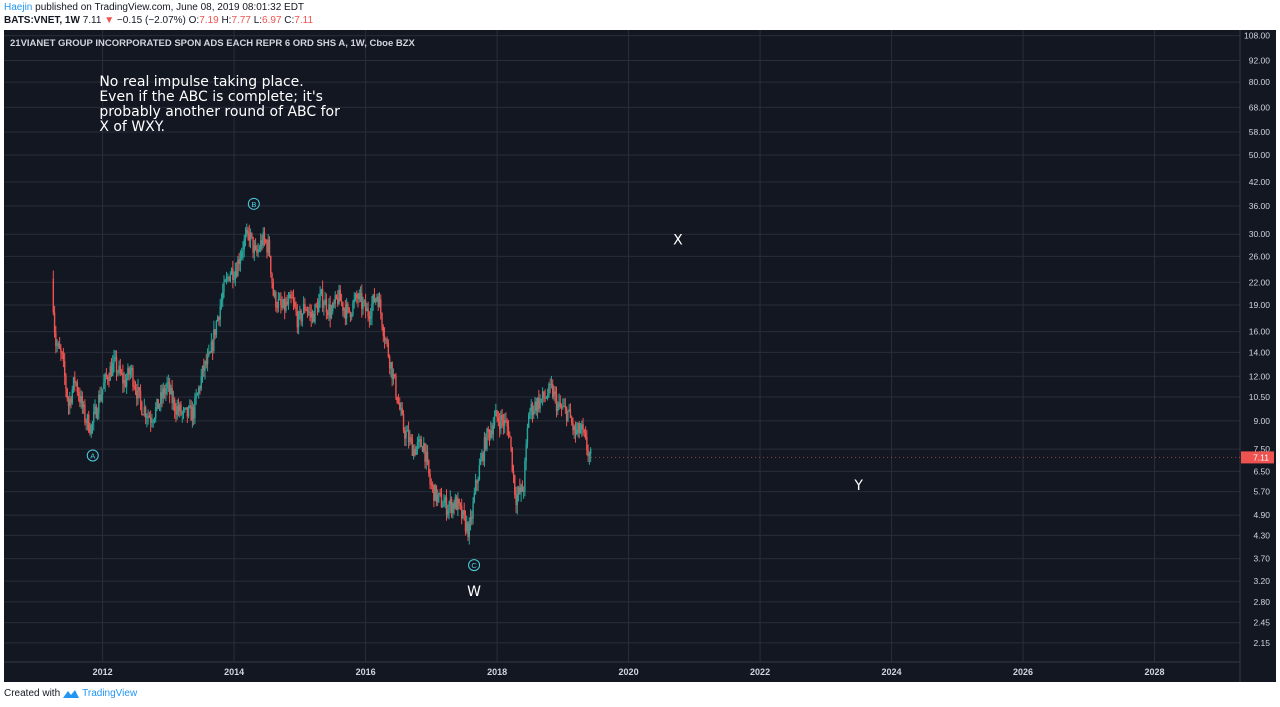 The image size is (1280, 707). I want to click on y-tick-label: 68.00, so click(1260, 107).